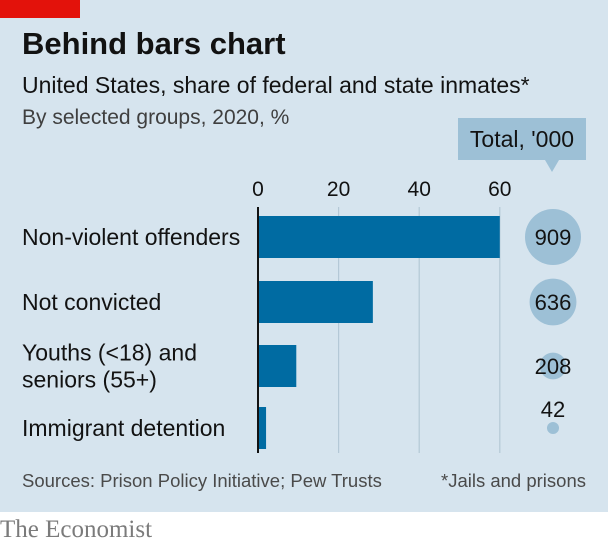 The image size is (608, 548). I want to click on total-value-label: 909, so click(553, 237).